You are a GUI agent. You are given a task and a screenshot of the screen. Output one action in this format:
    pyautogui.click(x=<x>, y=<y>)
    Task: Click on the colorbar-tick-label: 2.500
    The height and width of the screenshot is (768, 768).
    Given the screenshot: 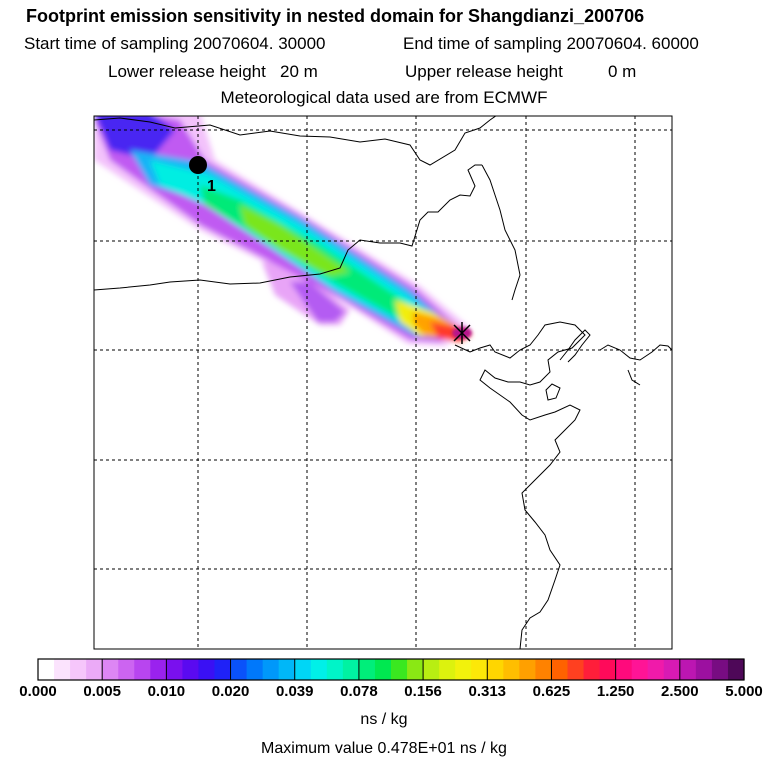 What is the action you would take?
    pyautogui.click(x=680, y=691)
    